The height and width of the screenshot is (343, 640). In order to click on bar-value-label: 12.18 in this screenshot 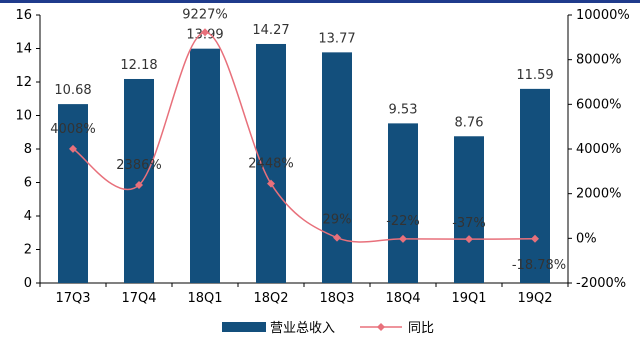, I will do `click(138, 65)`.